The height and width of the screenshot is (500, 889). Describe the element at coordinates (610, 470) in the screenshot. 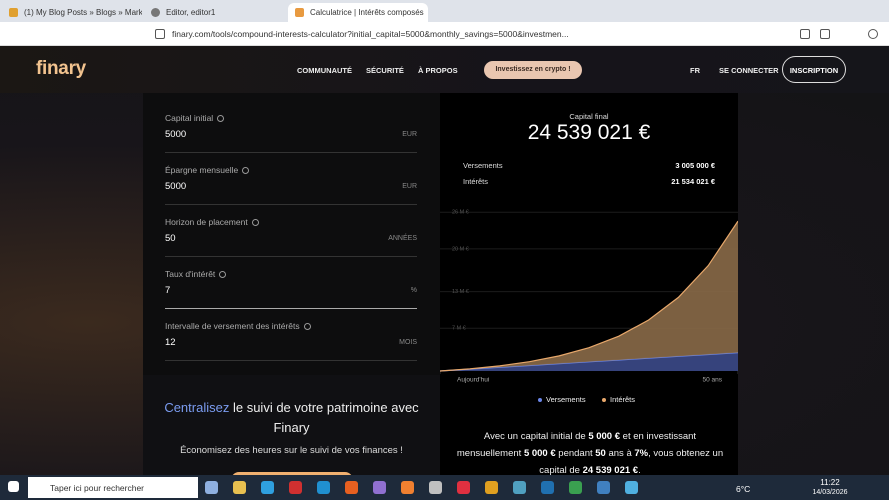

I see `summary-part: 24 539 021 €` at that location.